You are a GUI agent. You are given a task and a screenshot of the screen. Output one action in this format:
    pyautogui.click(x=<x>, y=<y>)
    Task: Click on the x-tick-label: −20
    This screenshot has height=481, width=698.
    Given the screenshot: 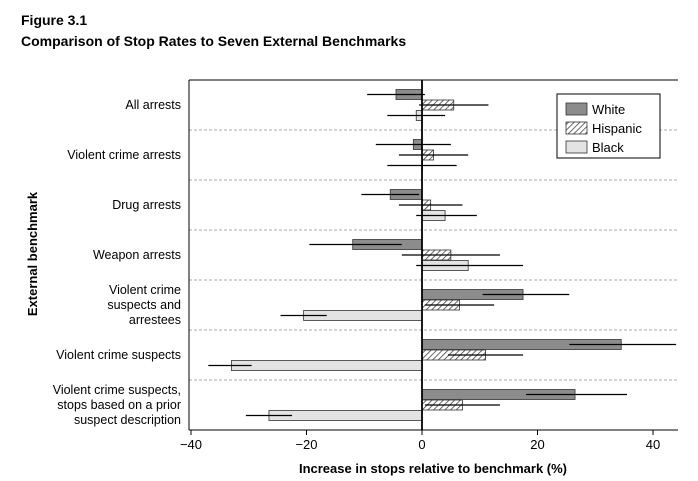 What is the action you would take?
    pyautogui.click(x=306, y=444)
    